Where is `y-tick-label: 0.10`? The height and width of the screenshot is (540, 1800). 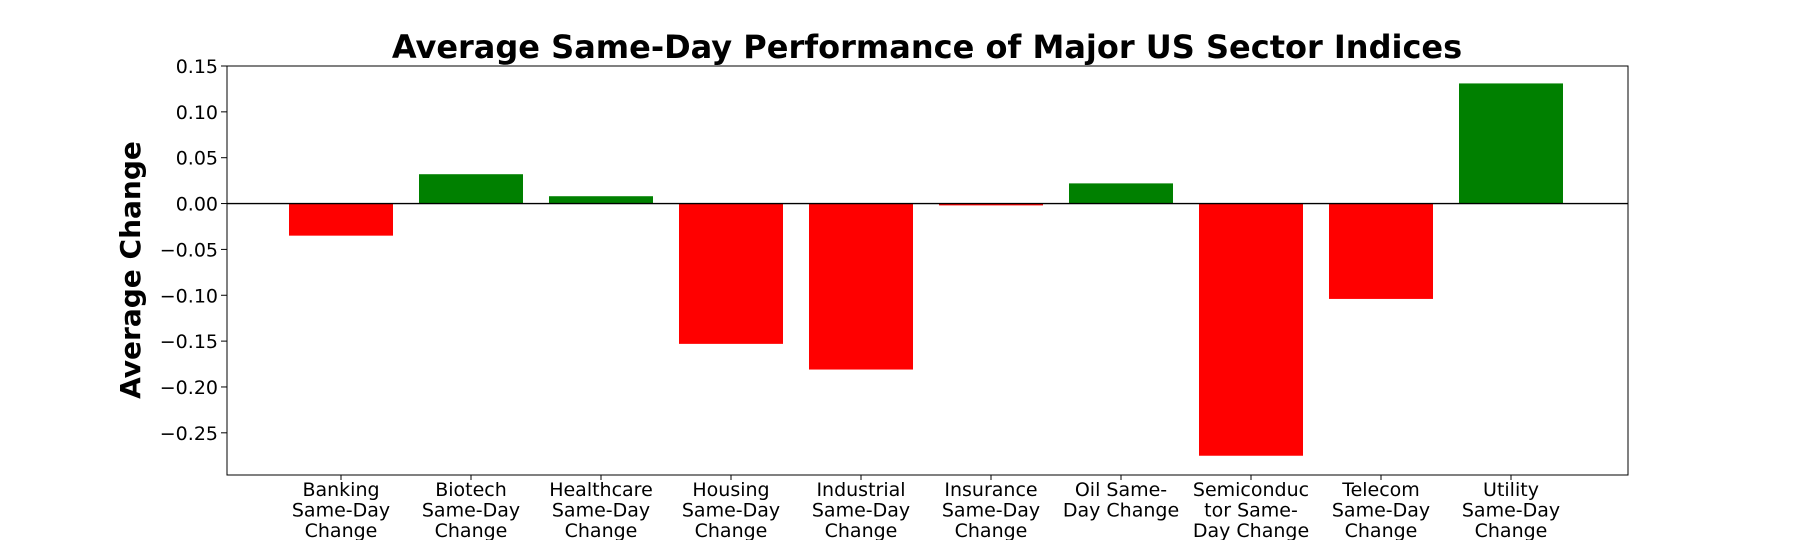 y-tick-label: 0.10 is located at coordinates (197, 113).